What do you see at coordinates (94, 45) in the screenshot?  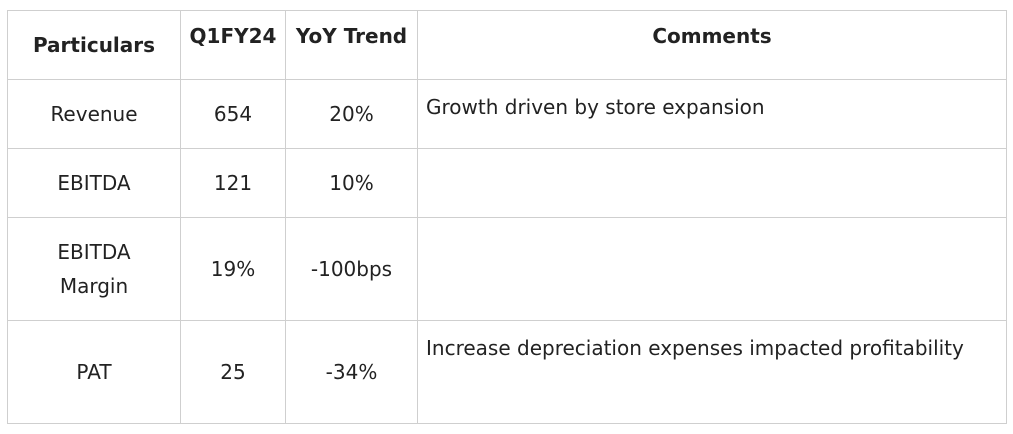 I see `header-cell: Particulars` at bounding box center [94, 45].